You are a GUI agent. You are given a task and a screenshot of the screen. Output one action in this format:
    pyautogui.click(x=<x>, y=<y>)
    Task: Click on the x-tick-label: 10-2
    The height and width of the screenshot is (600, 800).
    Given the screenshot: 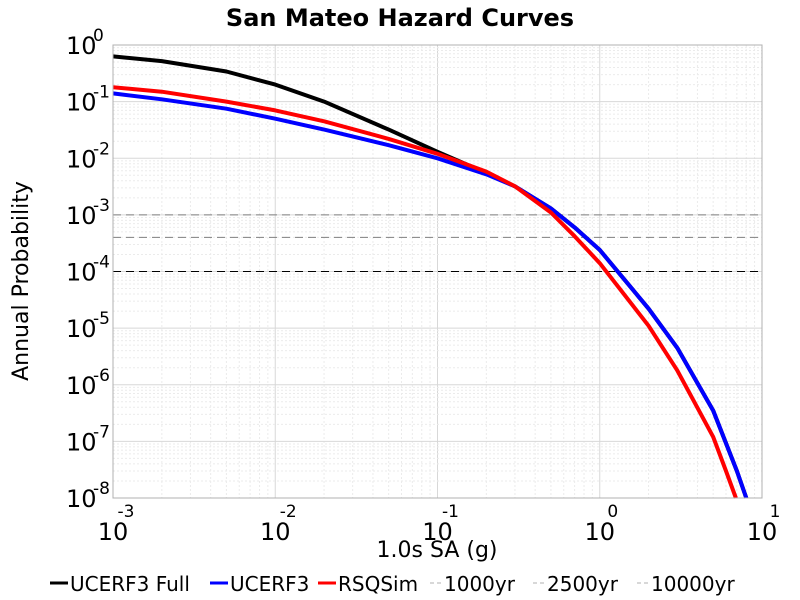 What is the action you would take?
    pyautogui.click(x=278, y=524)
    